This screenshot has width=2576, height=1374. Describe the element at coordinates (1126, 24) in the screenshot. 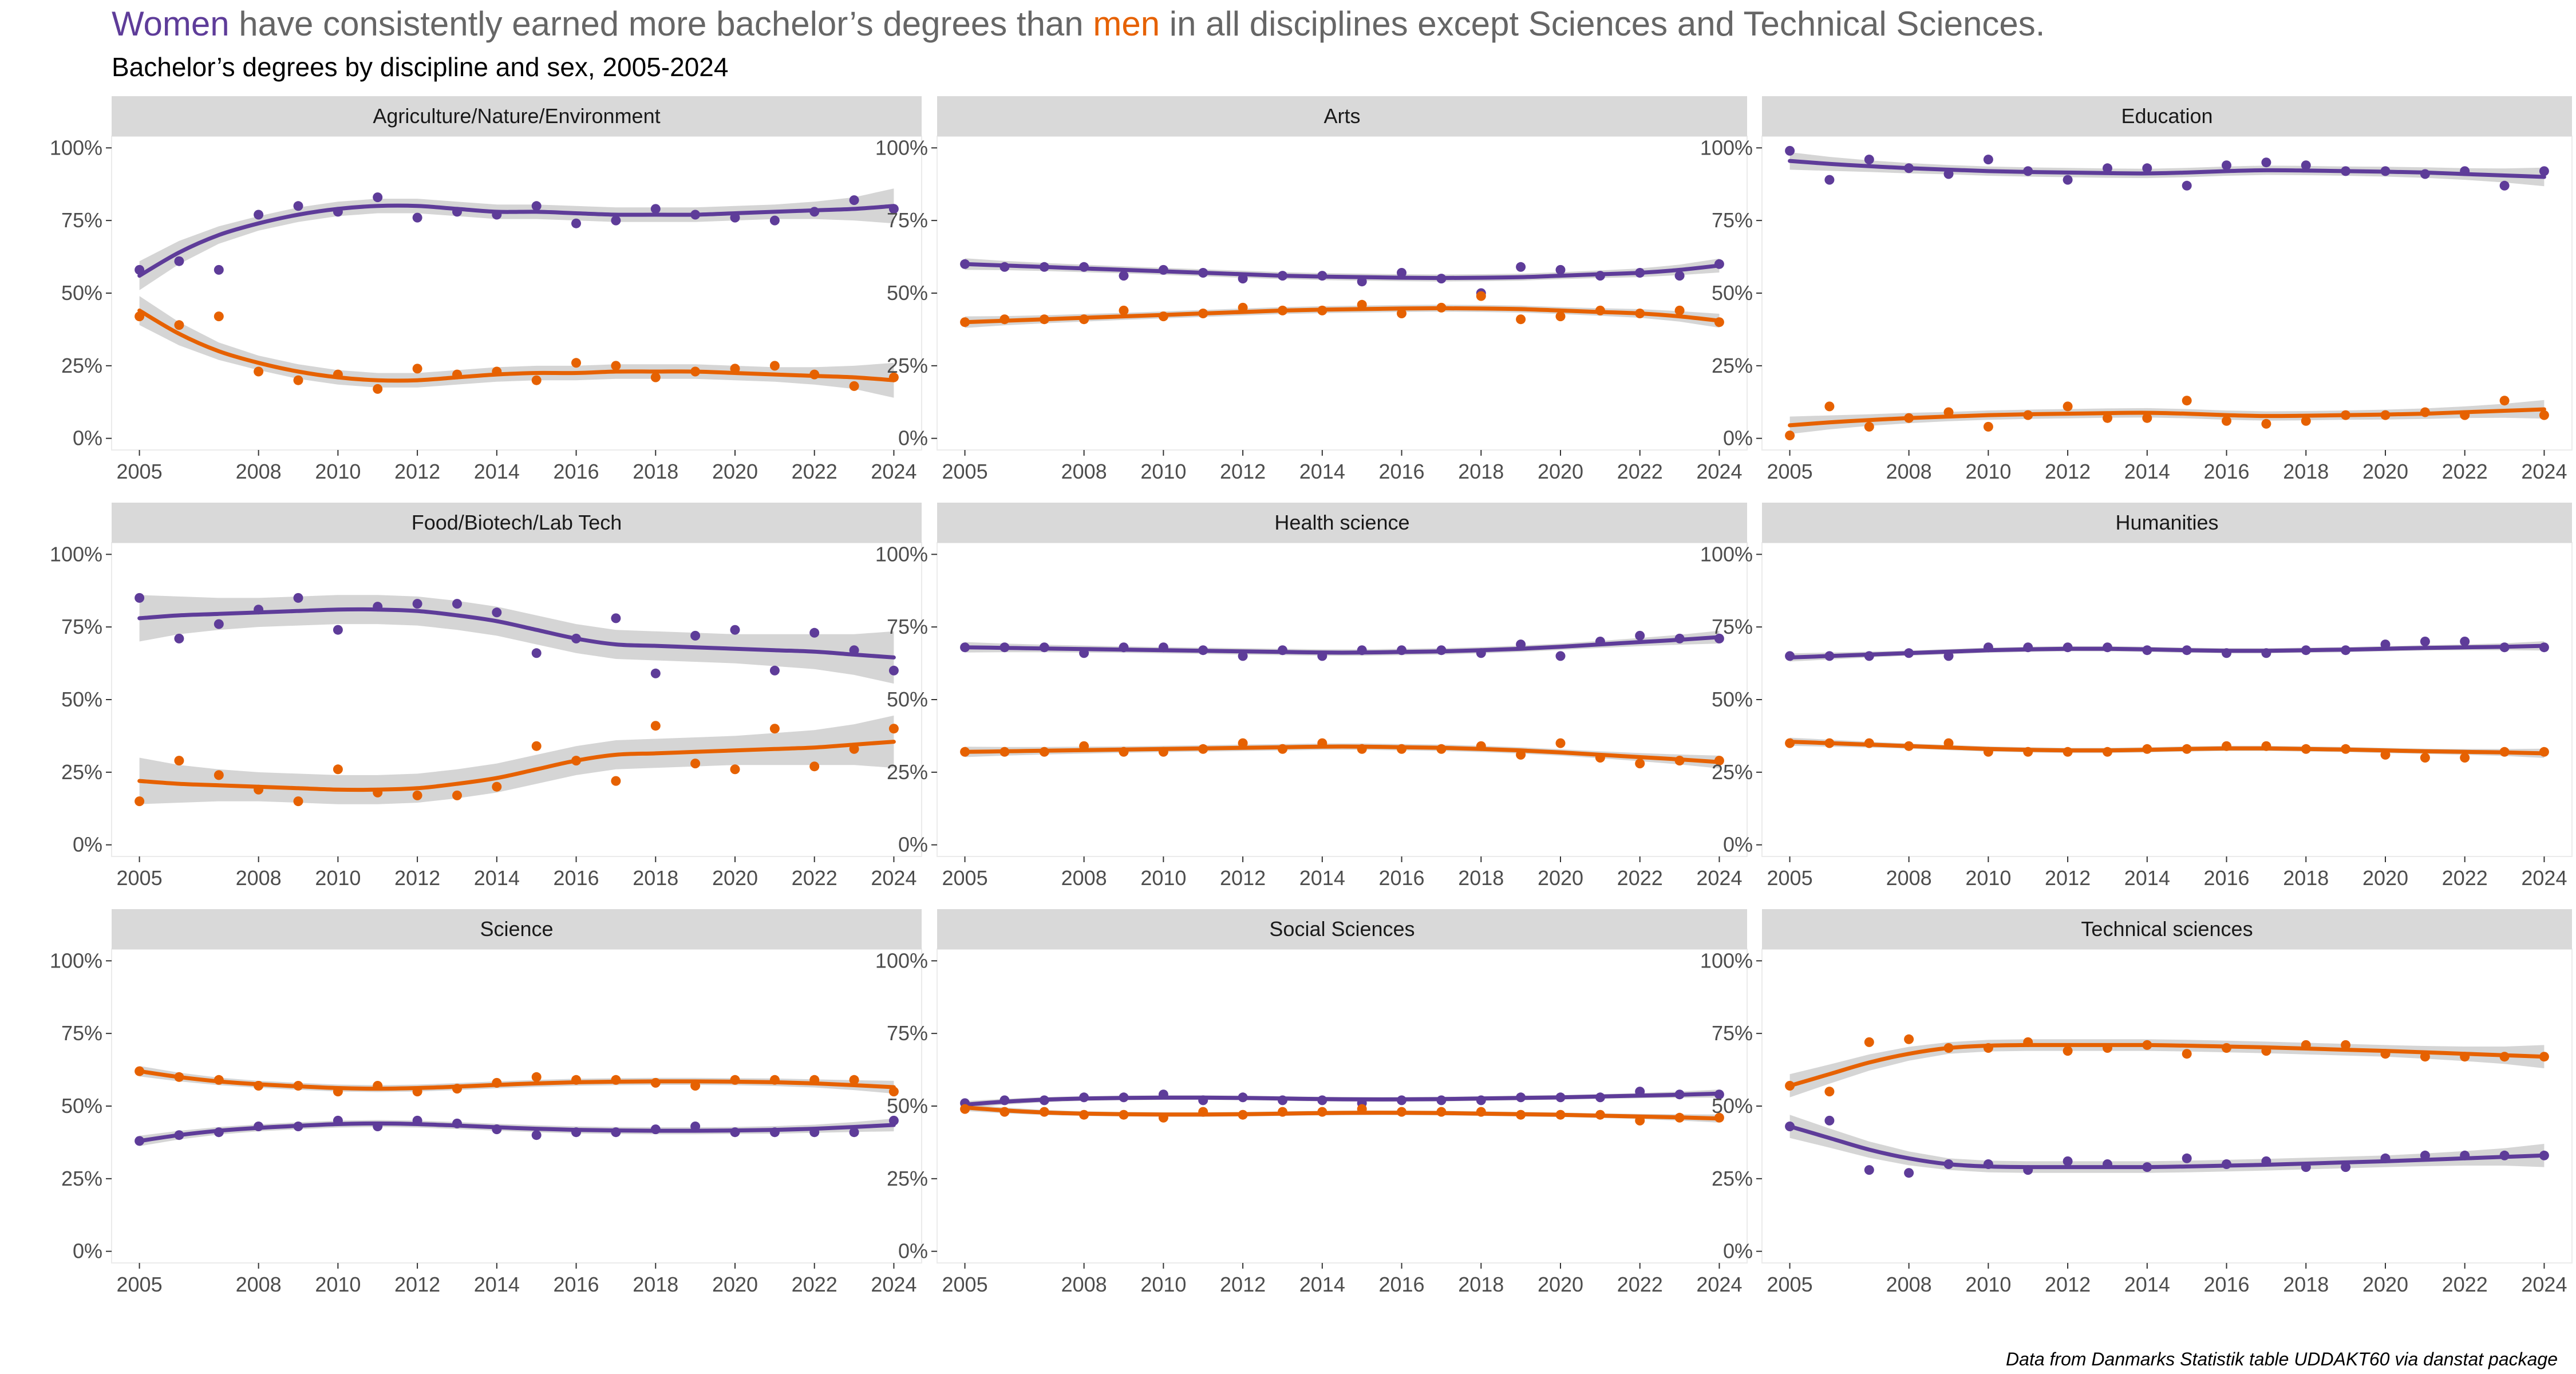

I see `title-men-word: men` at that location.